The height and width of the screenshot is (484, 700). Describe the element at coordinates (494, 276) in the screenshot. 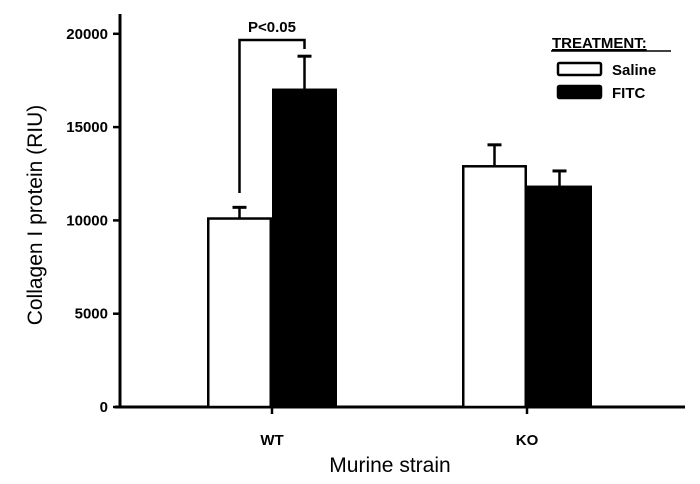

I see `bar-ko-saline` at that location.